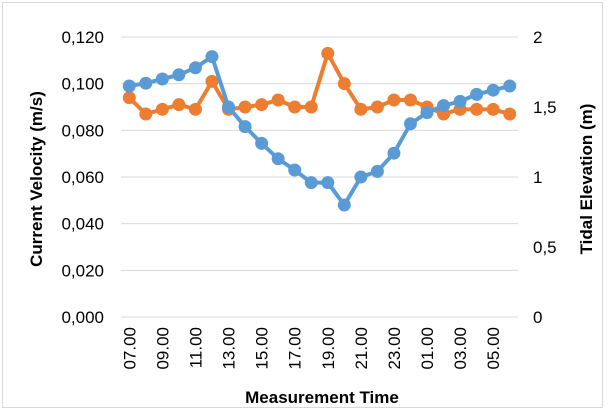 Image resolution: width=608 pixels, height=414 pixels. I want to click on y2-tick-label: 0, so click(537, 317).